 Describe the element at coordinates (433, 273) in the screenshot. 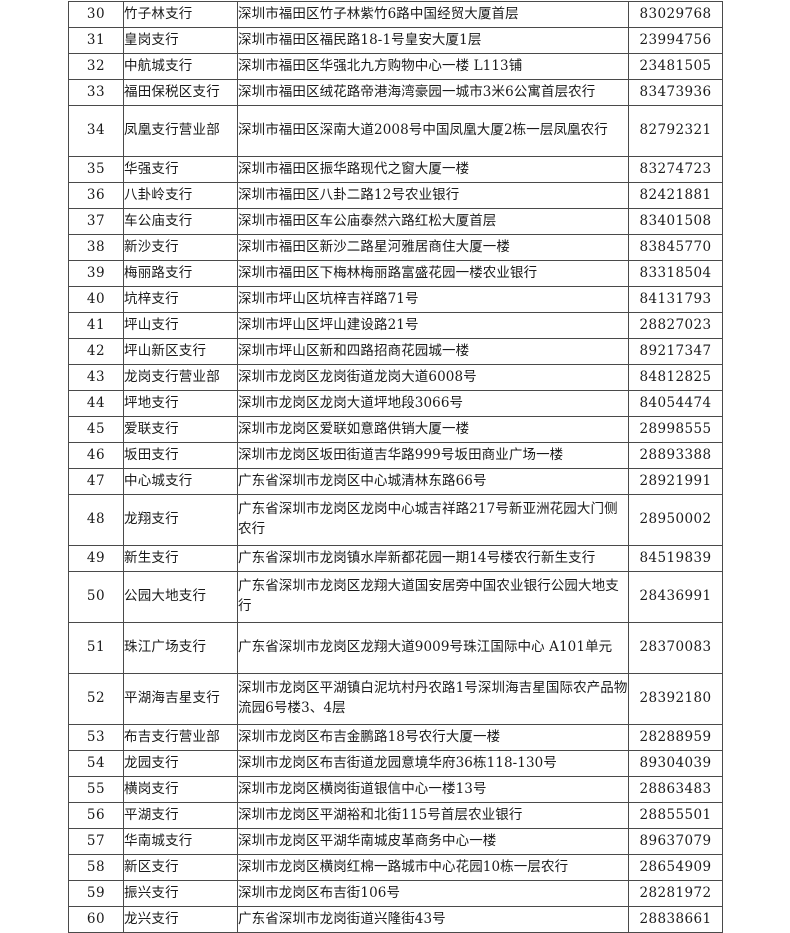

I see `cell-branch-address: 深圳市福田区下梅林梅丽路富盛花园一楼农业银行` at that location.